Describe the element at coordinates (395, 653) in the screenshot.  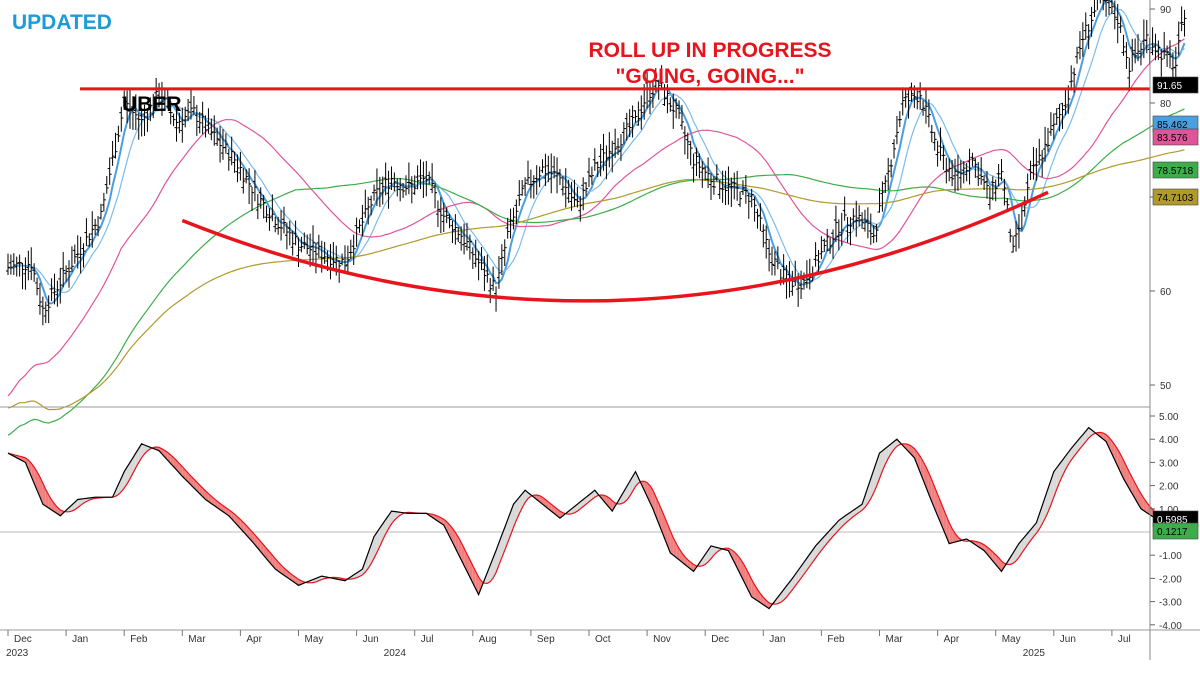
I see `year-label: 2024` at that location.